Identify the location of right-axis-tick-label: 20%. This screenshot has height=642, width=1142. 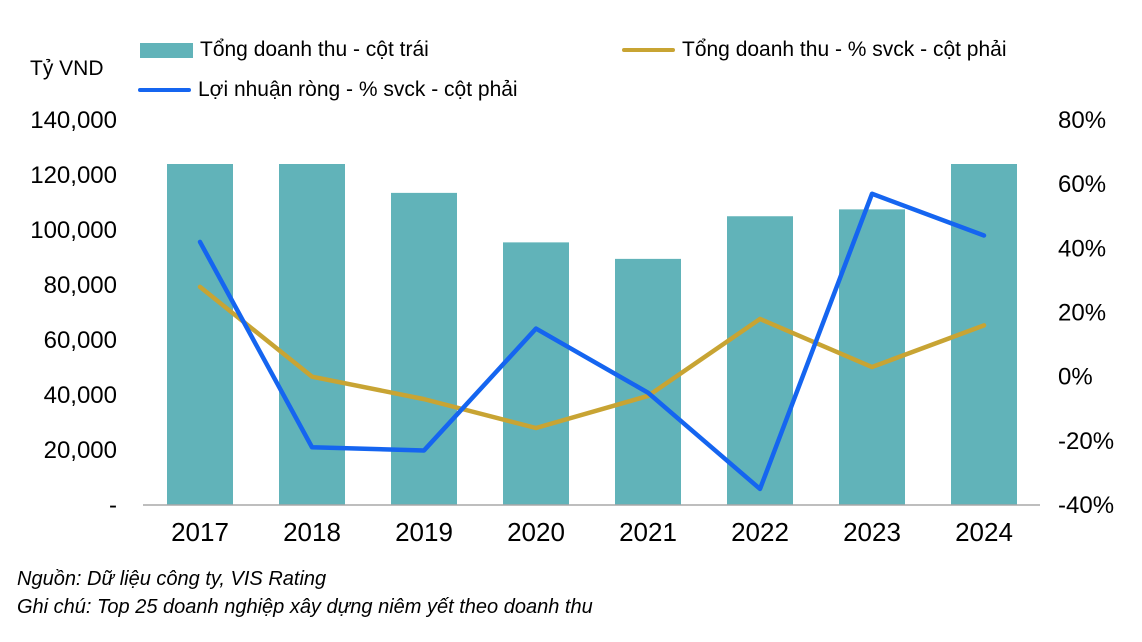
(1082, 313).